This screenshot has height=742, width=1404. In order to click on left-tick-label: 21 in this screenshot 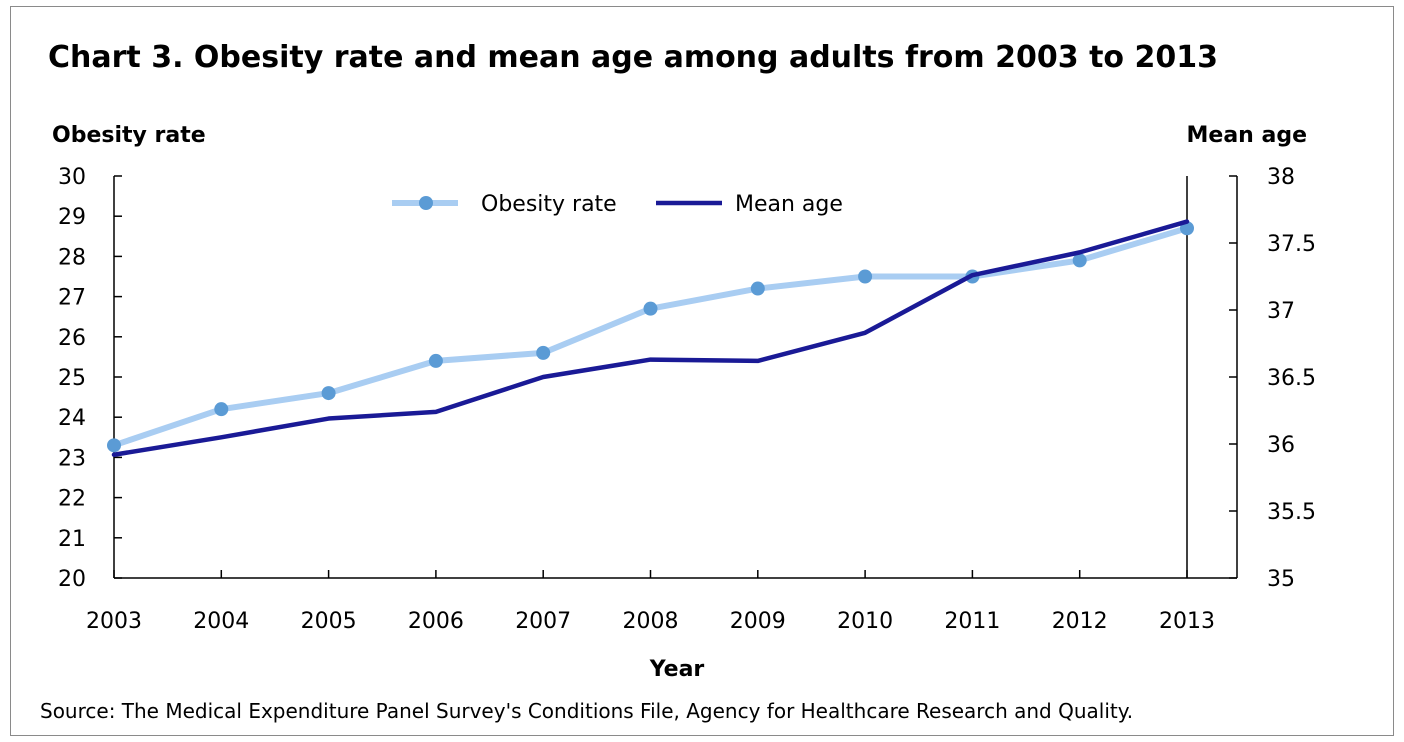, I will do `click(72, 539)`.